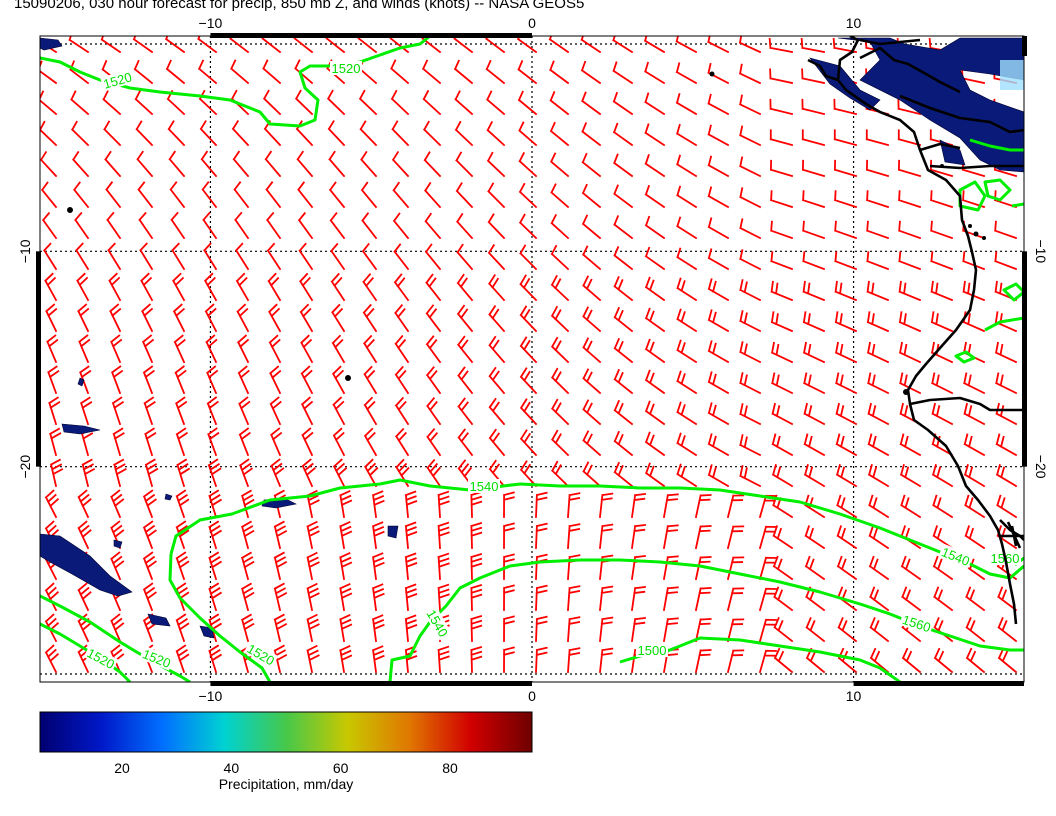 This screenshot has height=816, width=1056. I want to click on colorbar-gradient, so click(286, 732).